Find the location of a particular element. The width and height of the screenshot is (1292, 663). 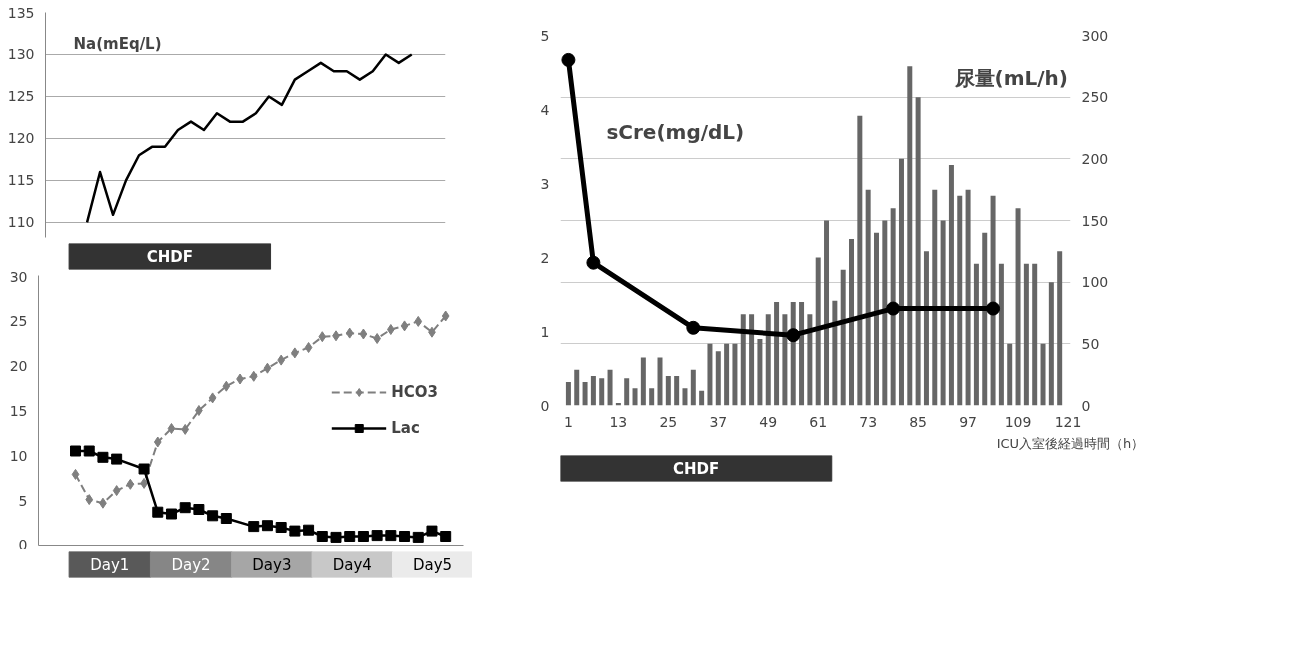

x-tick-label: 73 is located at coordinates (868, 421).